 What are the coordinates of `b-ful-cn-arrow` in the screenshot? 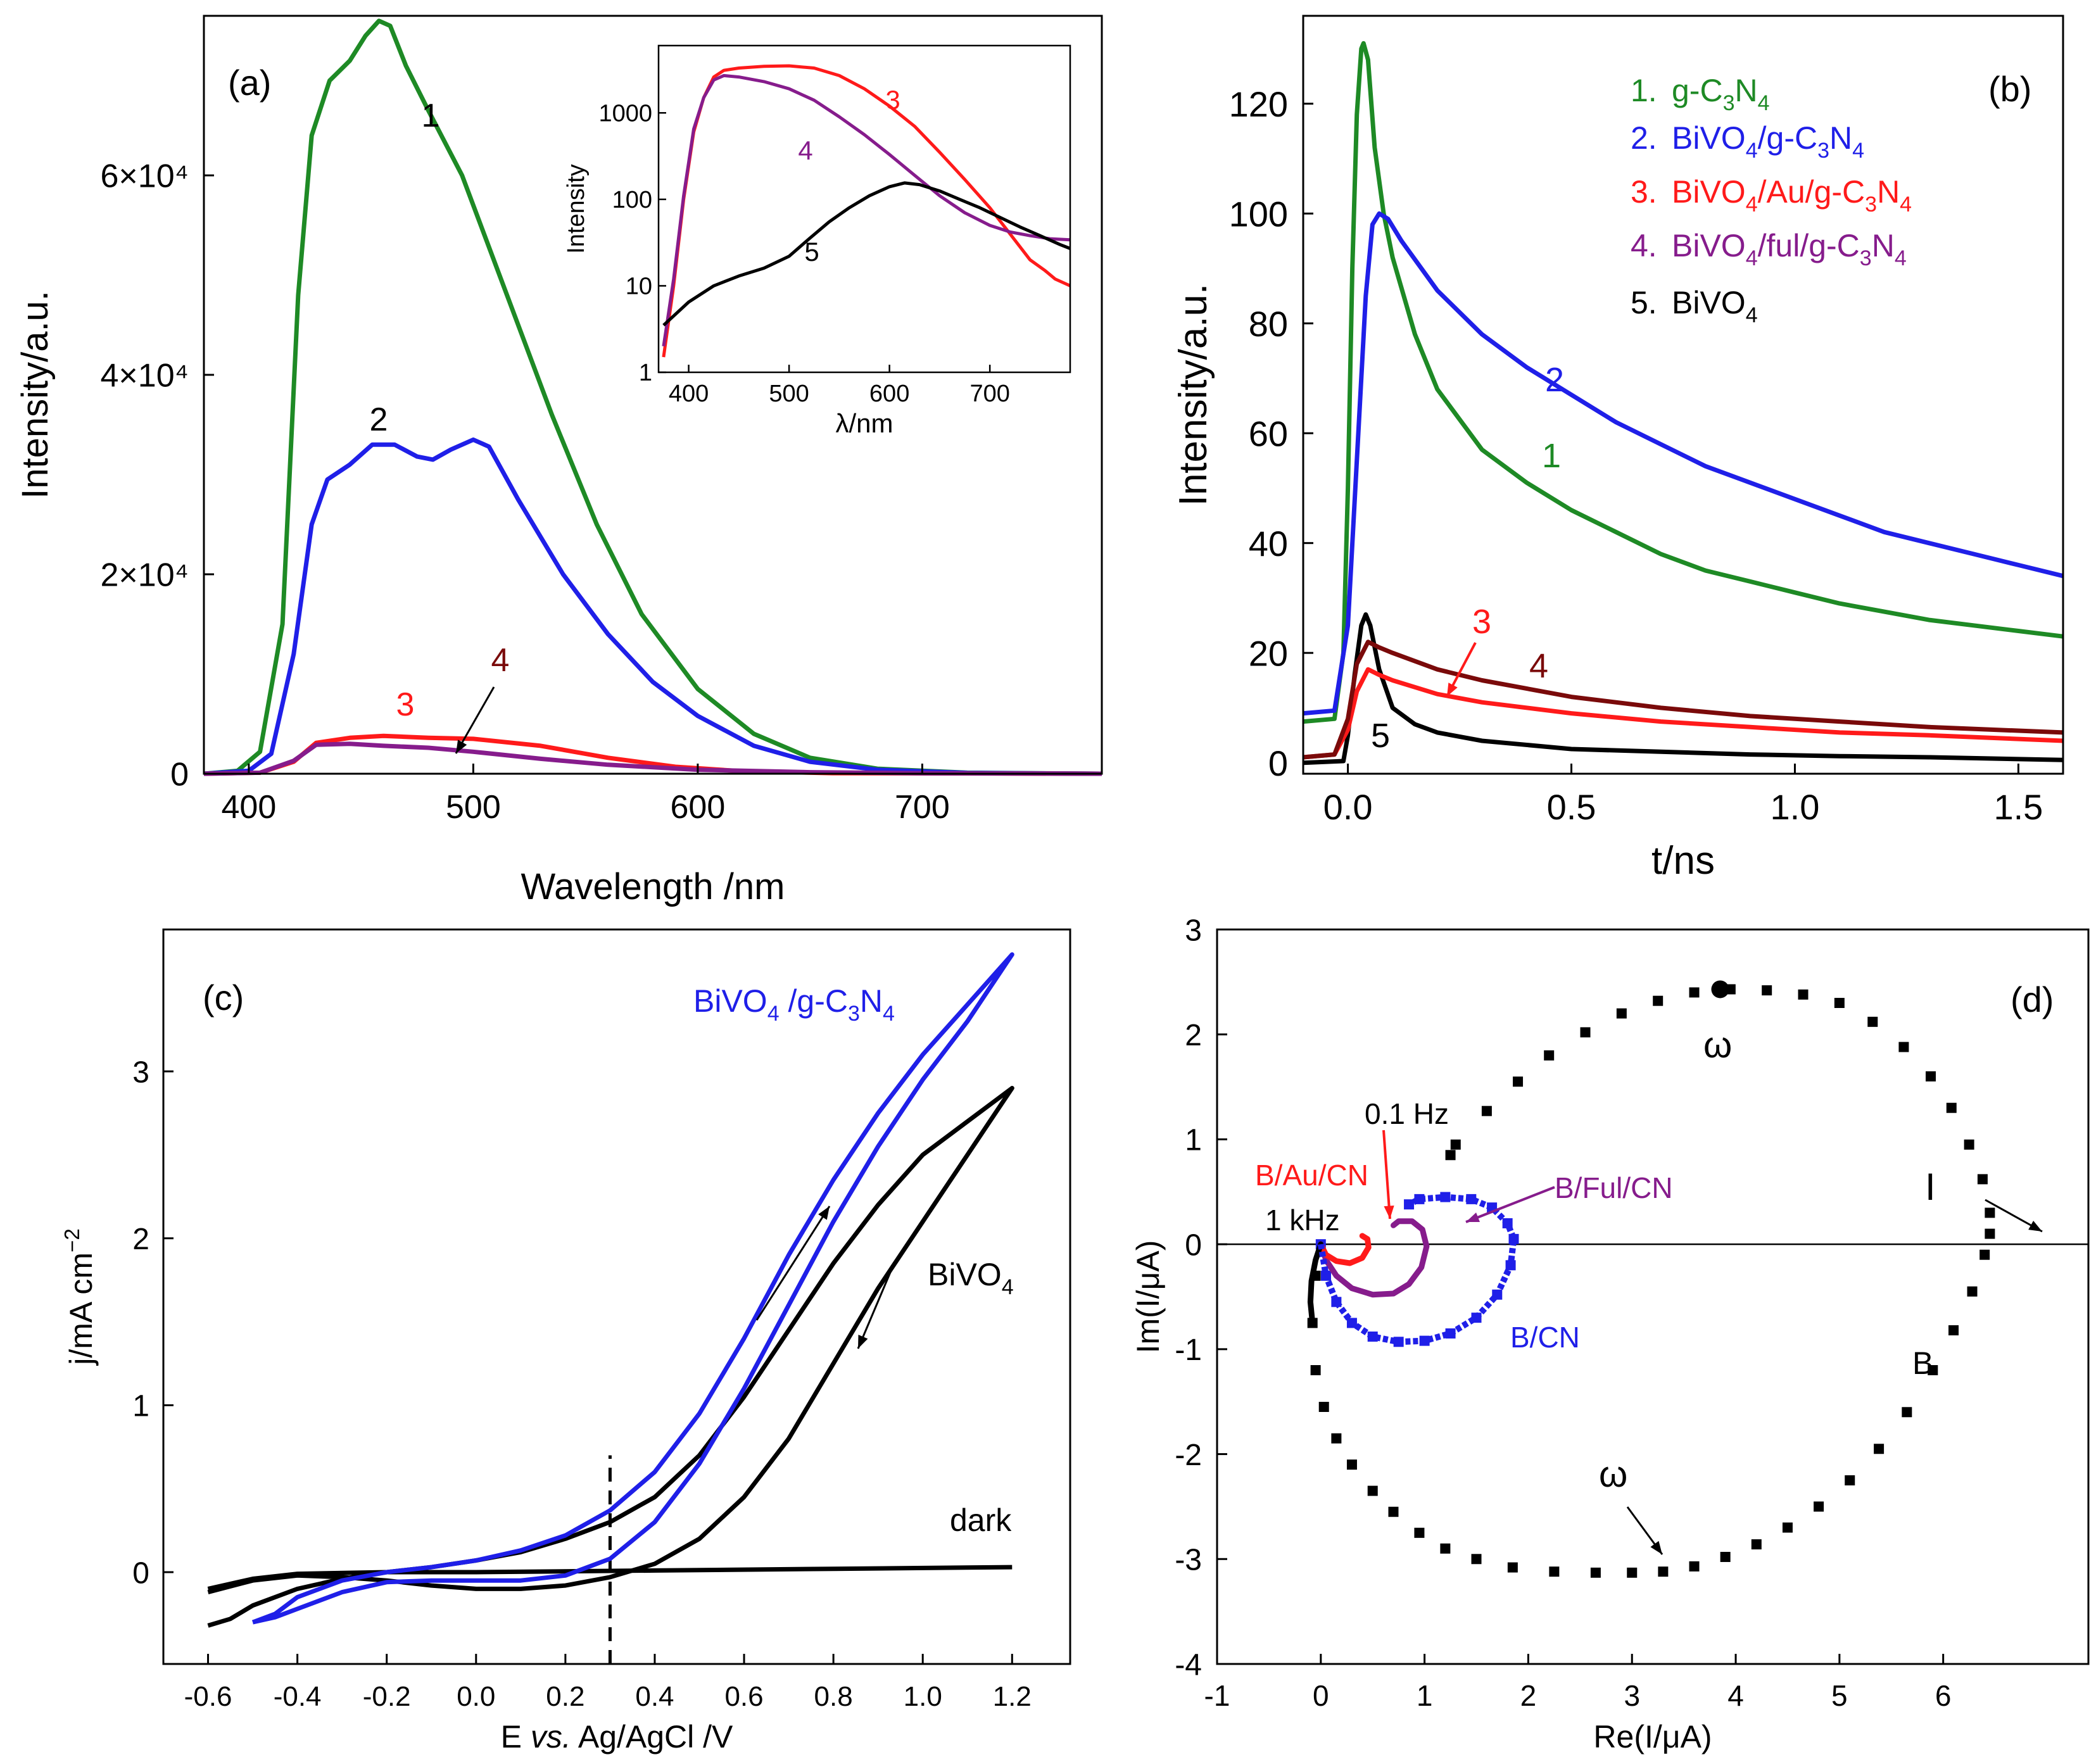 It's located at (1510, 1204).